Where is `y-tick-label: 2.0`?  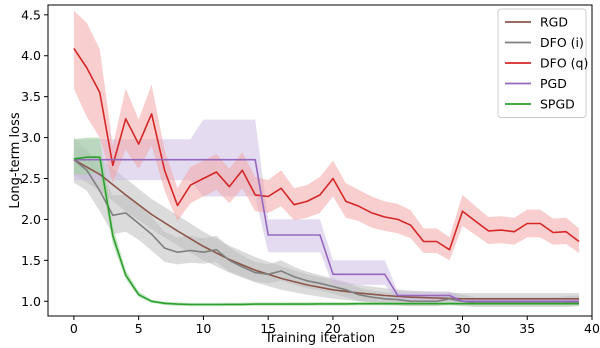
y-tick-label: 2.0 is located at coordinates (31, 219).